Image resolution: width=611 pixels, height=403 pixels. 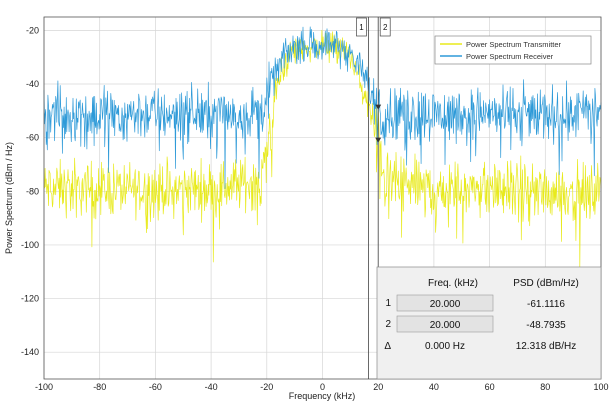 What do you see at coordinates (546, 325) in the screenshot?
I see `measurement-psd-value-2: -48.7935` at bounding box center [546, 325].